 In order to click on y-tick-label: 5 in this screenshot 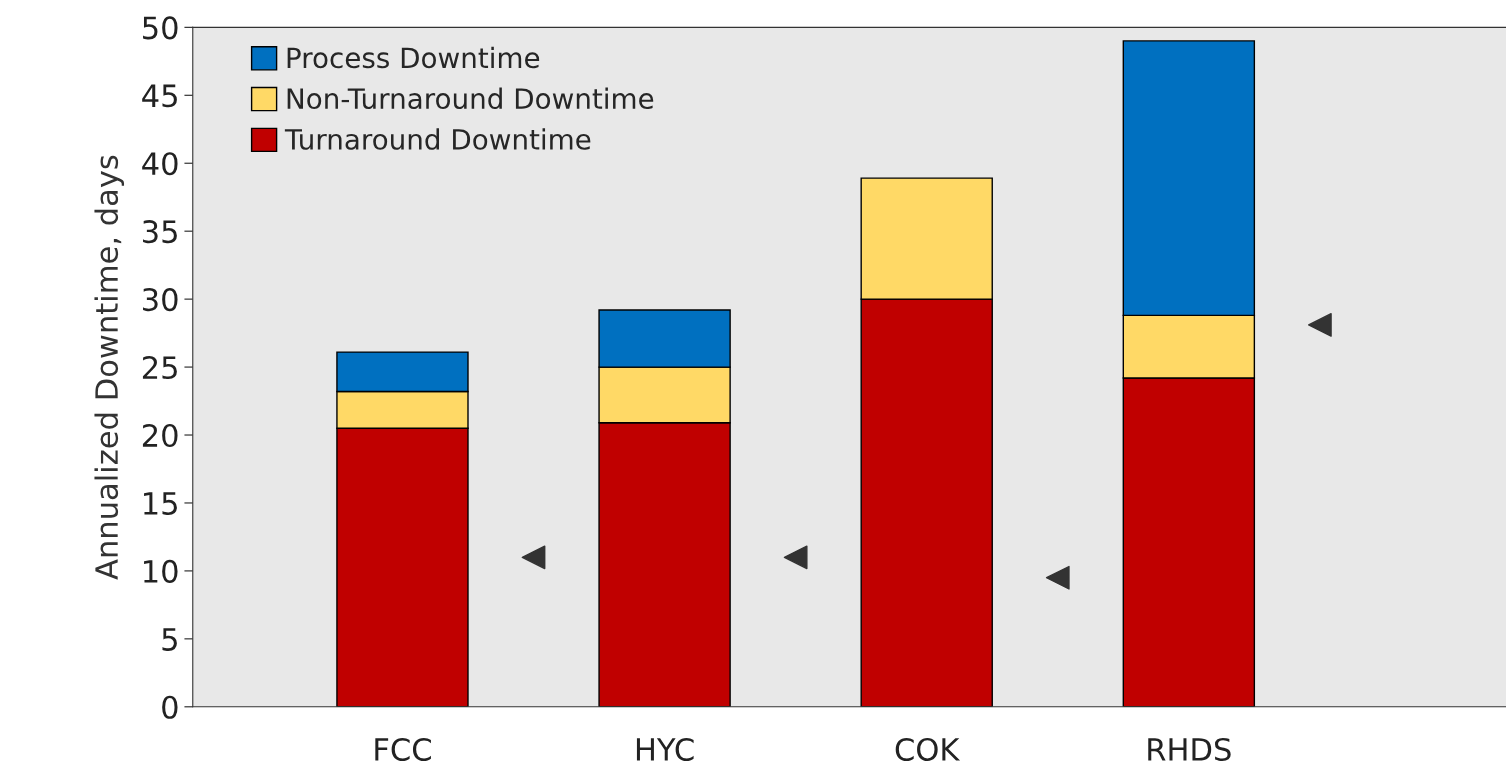, I will do `click(169, 639)`.